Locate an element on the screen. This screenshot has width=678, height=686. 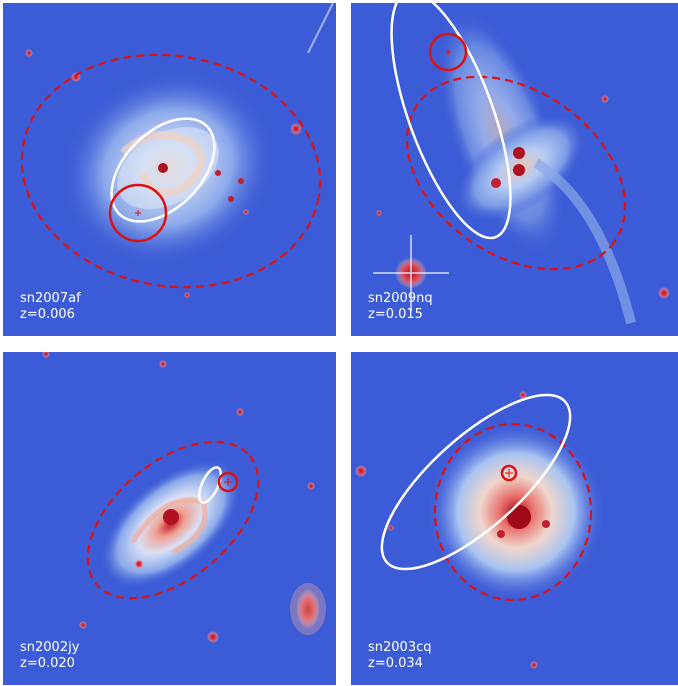
redshift: z=0.006 is located at coordinates (47, 314).